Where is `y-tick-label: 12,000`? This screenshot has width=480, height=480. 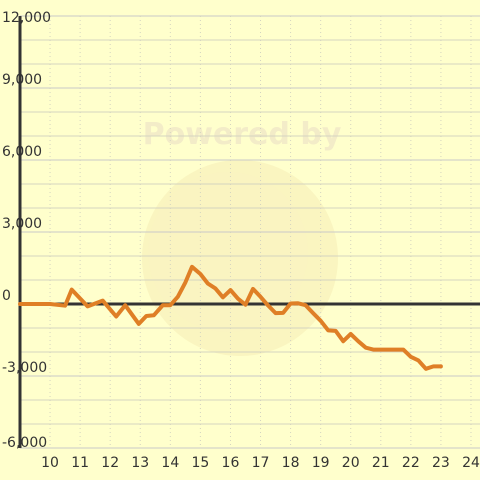
y-tick-label: 12,000 is located at coordinates (26, 18).